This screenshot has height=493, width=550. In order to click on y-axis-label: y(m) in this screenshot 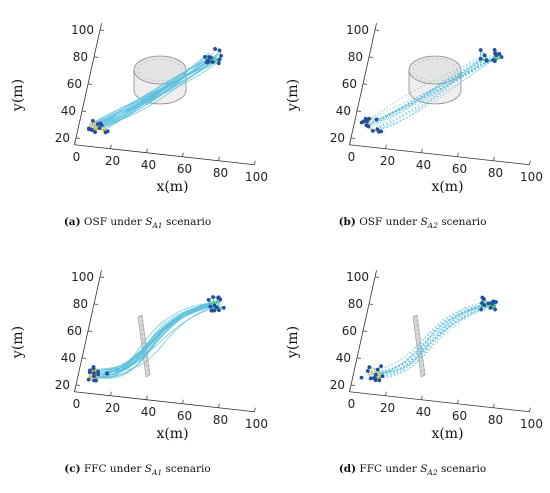, I will do `click(293, 95)`.